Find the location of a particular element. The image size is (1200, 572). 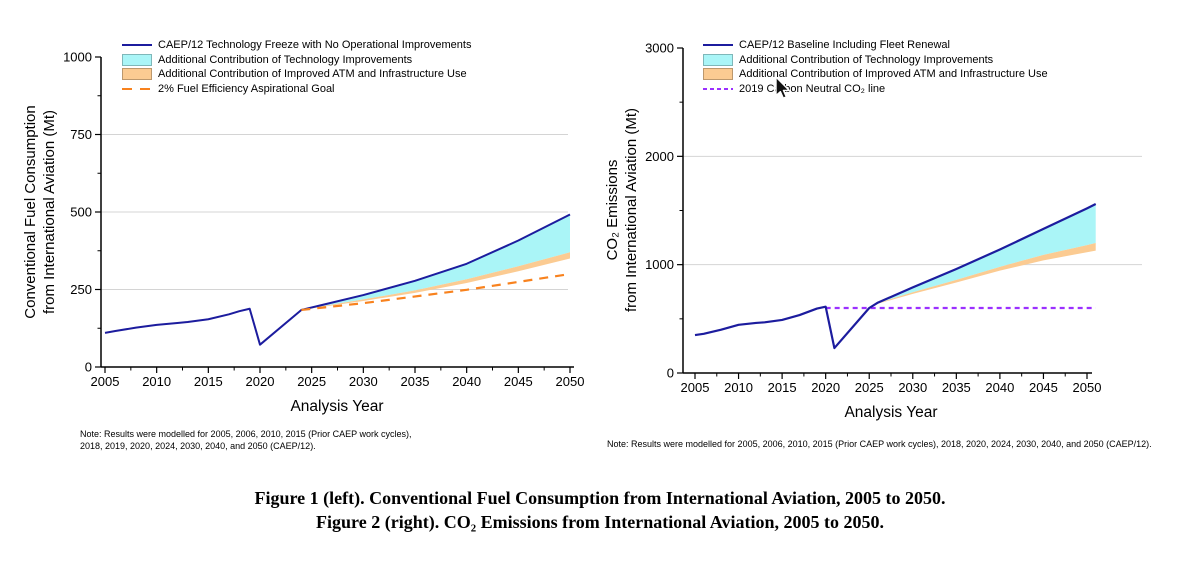

co2-y-axis-label-line1: CO₂ Emissions is located at coordinates (612, 210).